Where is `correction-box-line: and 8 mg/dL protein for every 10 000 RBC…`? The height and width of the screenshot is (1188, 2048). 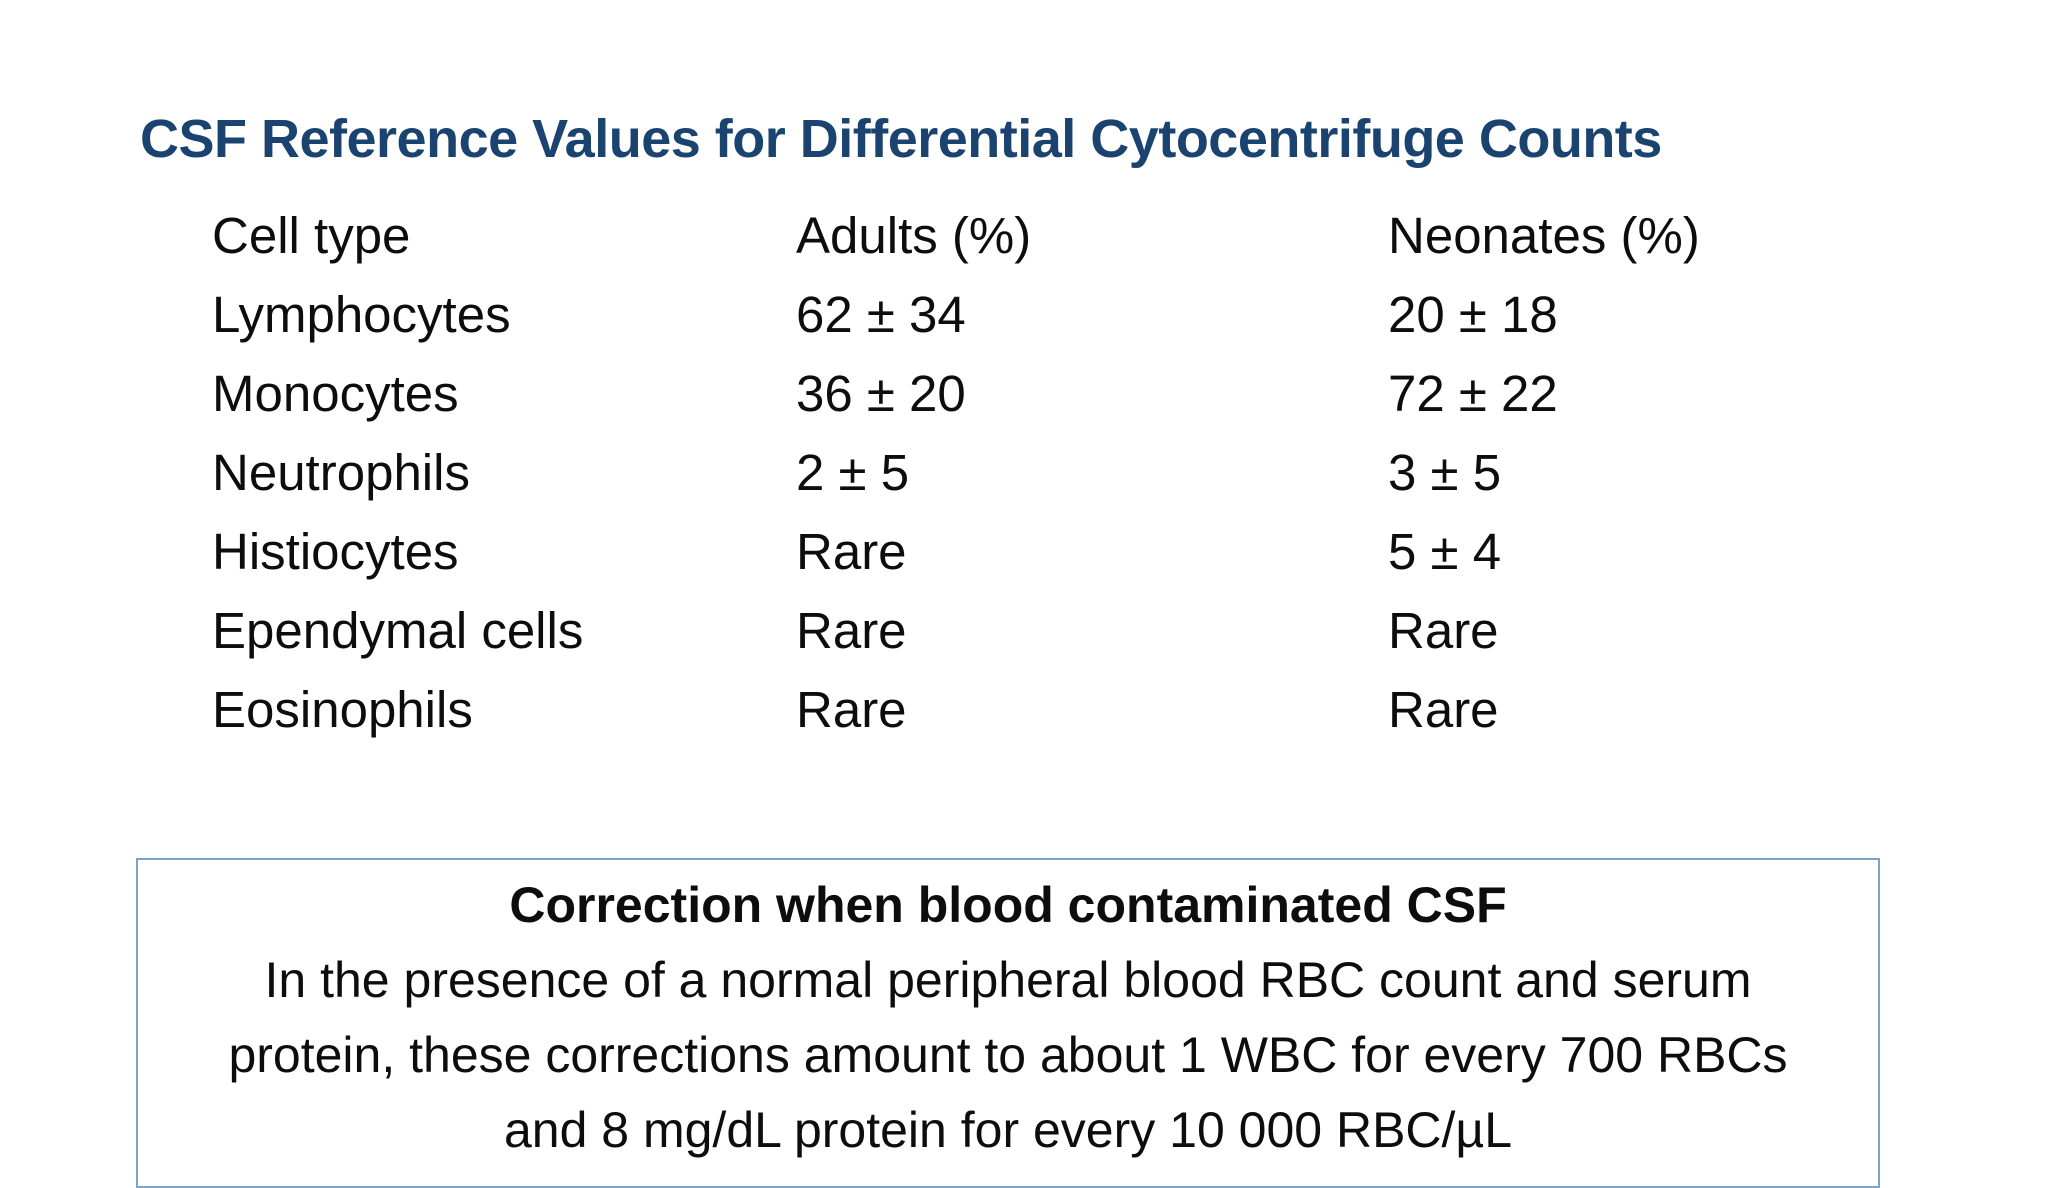 correction-box-line: and 8 mg/dL protein for every 10 000 RBC… is located at coordinates (1008, 1130).